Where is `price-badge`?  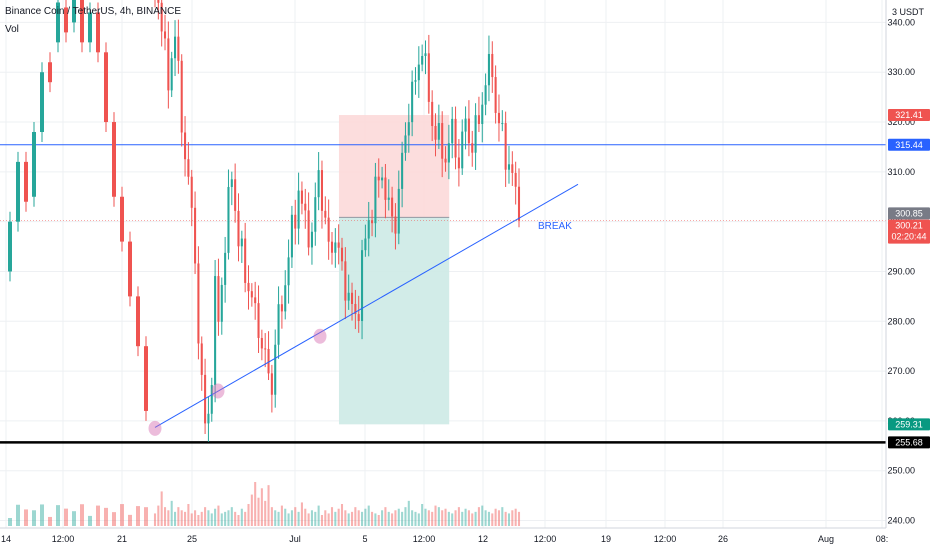 price-badge is located at coordinates (909, 115).